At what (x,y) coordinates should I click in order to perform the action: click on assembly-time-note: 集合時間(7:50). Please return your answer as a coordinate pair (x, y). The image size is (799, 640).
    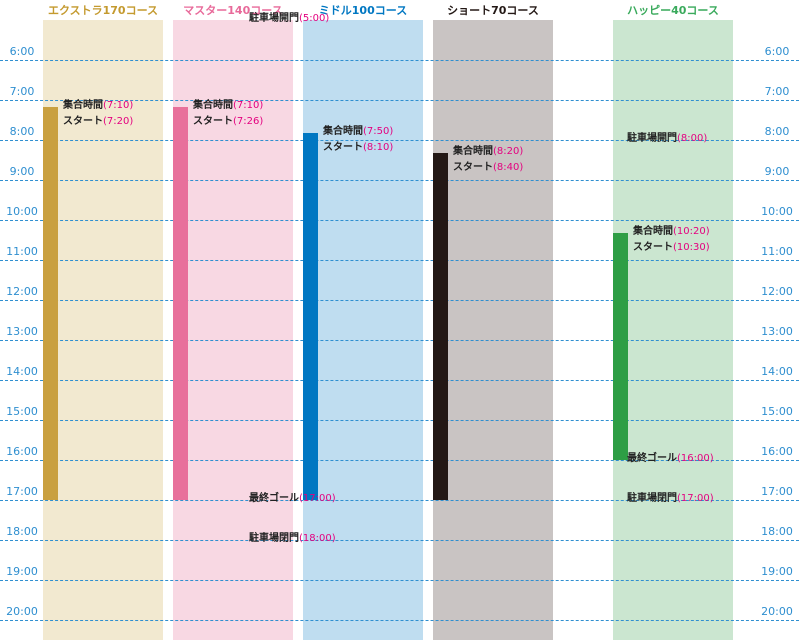
    Looking at the image, I should click on (358, 132).